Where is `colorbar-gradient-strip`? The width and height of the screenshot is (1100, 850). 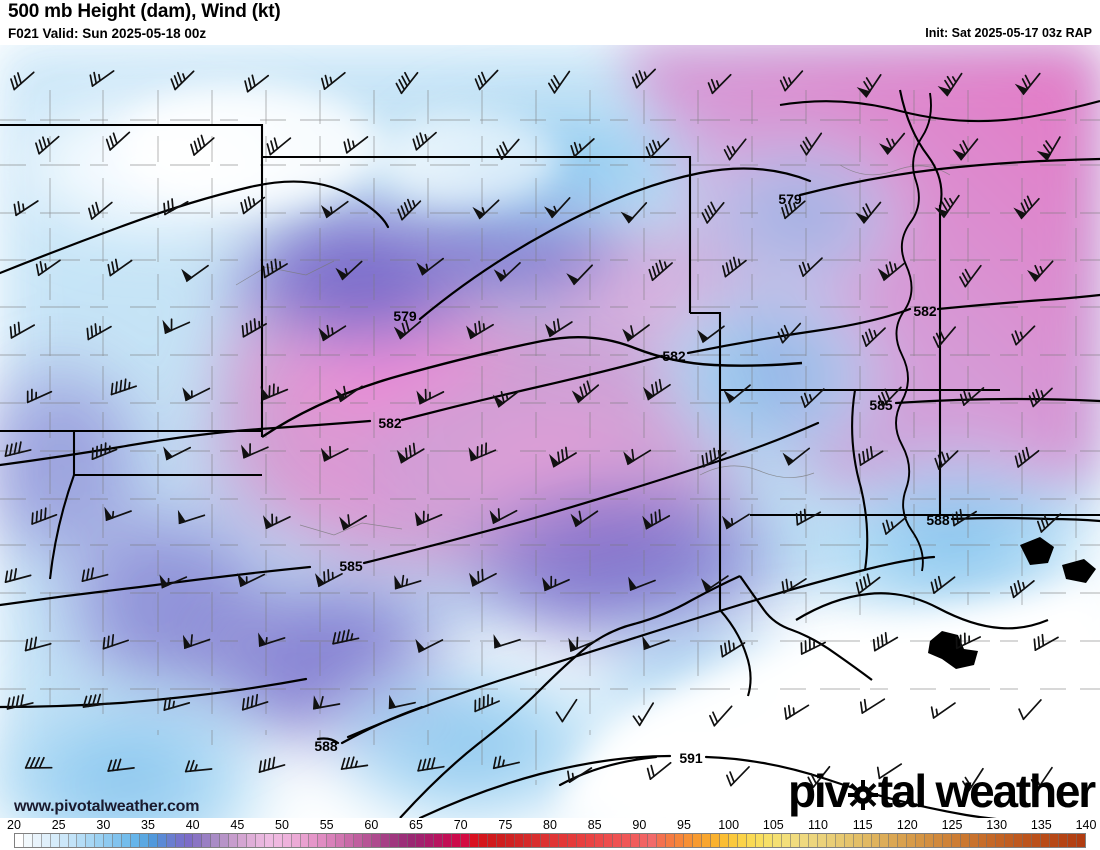 colorbar-gradient-strip is located at coordinates (550, 840).